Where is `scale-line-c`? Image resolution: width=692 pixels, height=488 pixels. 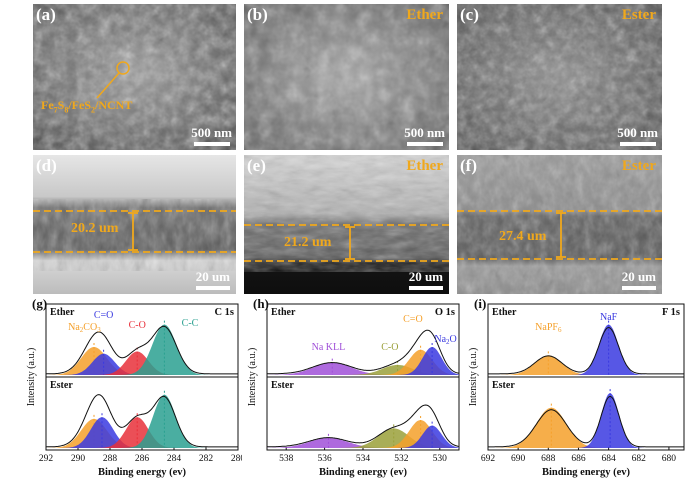 scale-line-c is located at coordinates (637, 144).